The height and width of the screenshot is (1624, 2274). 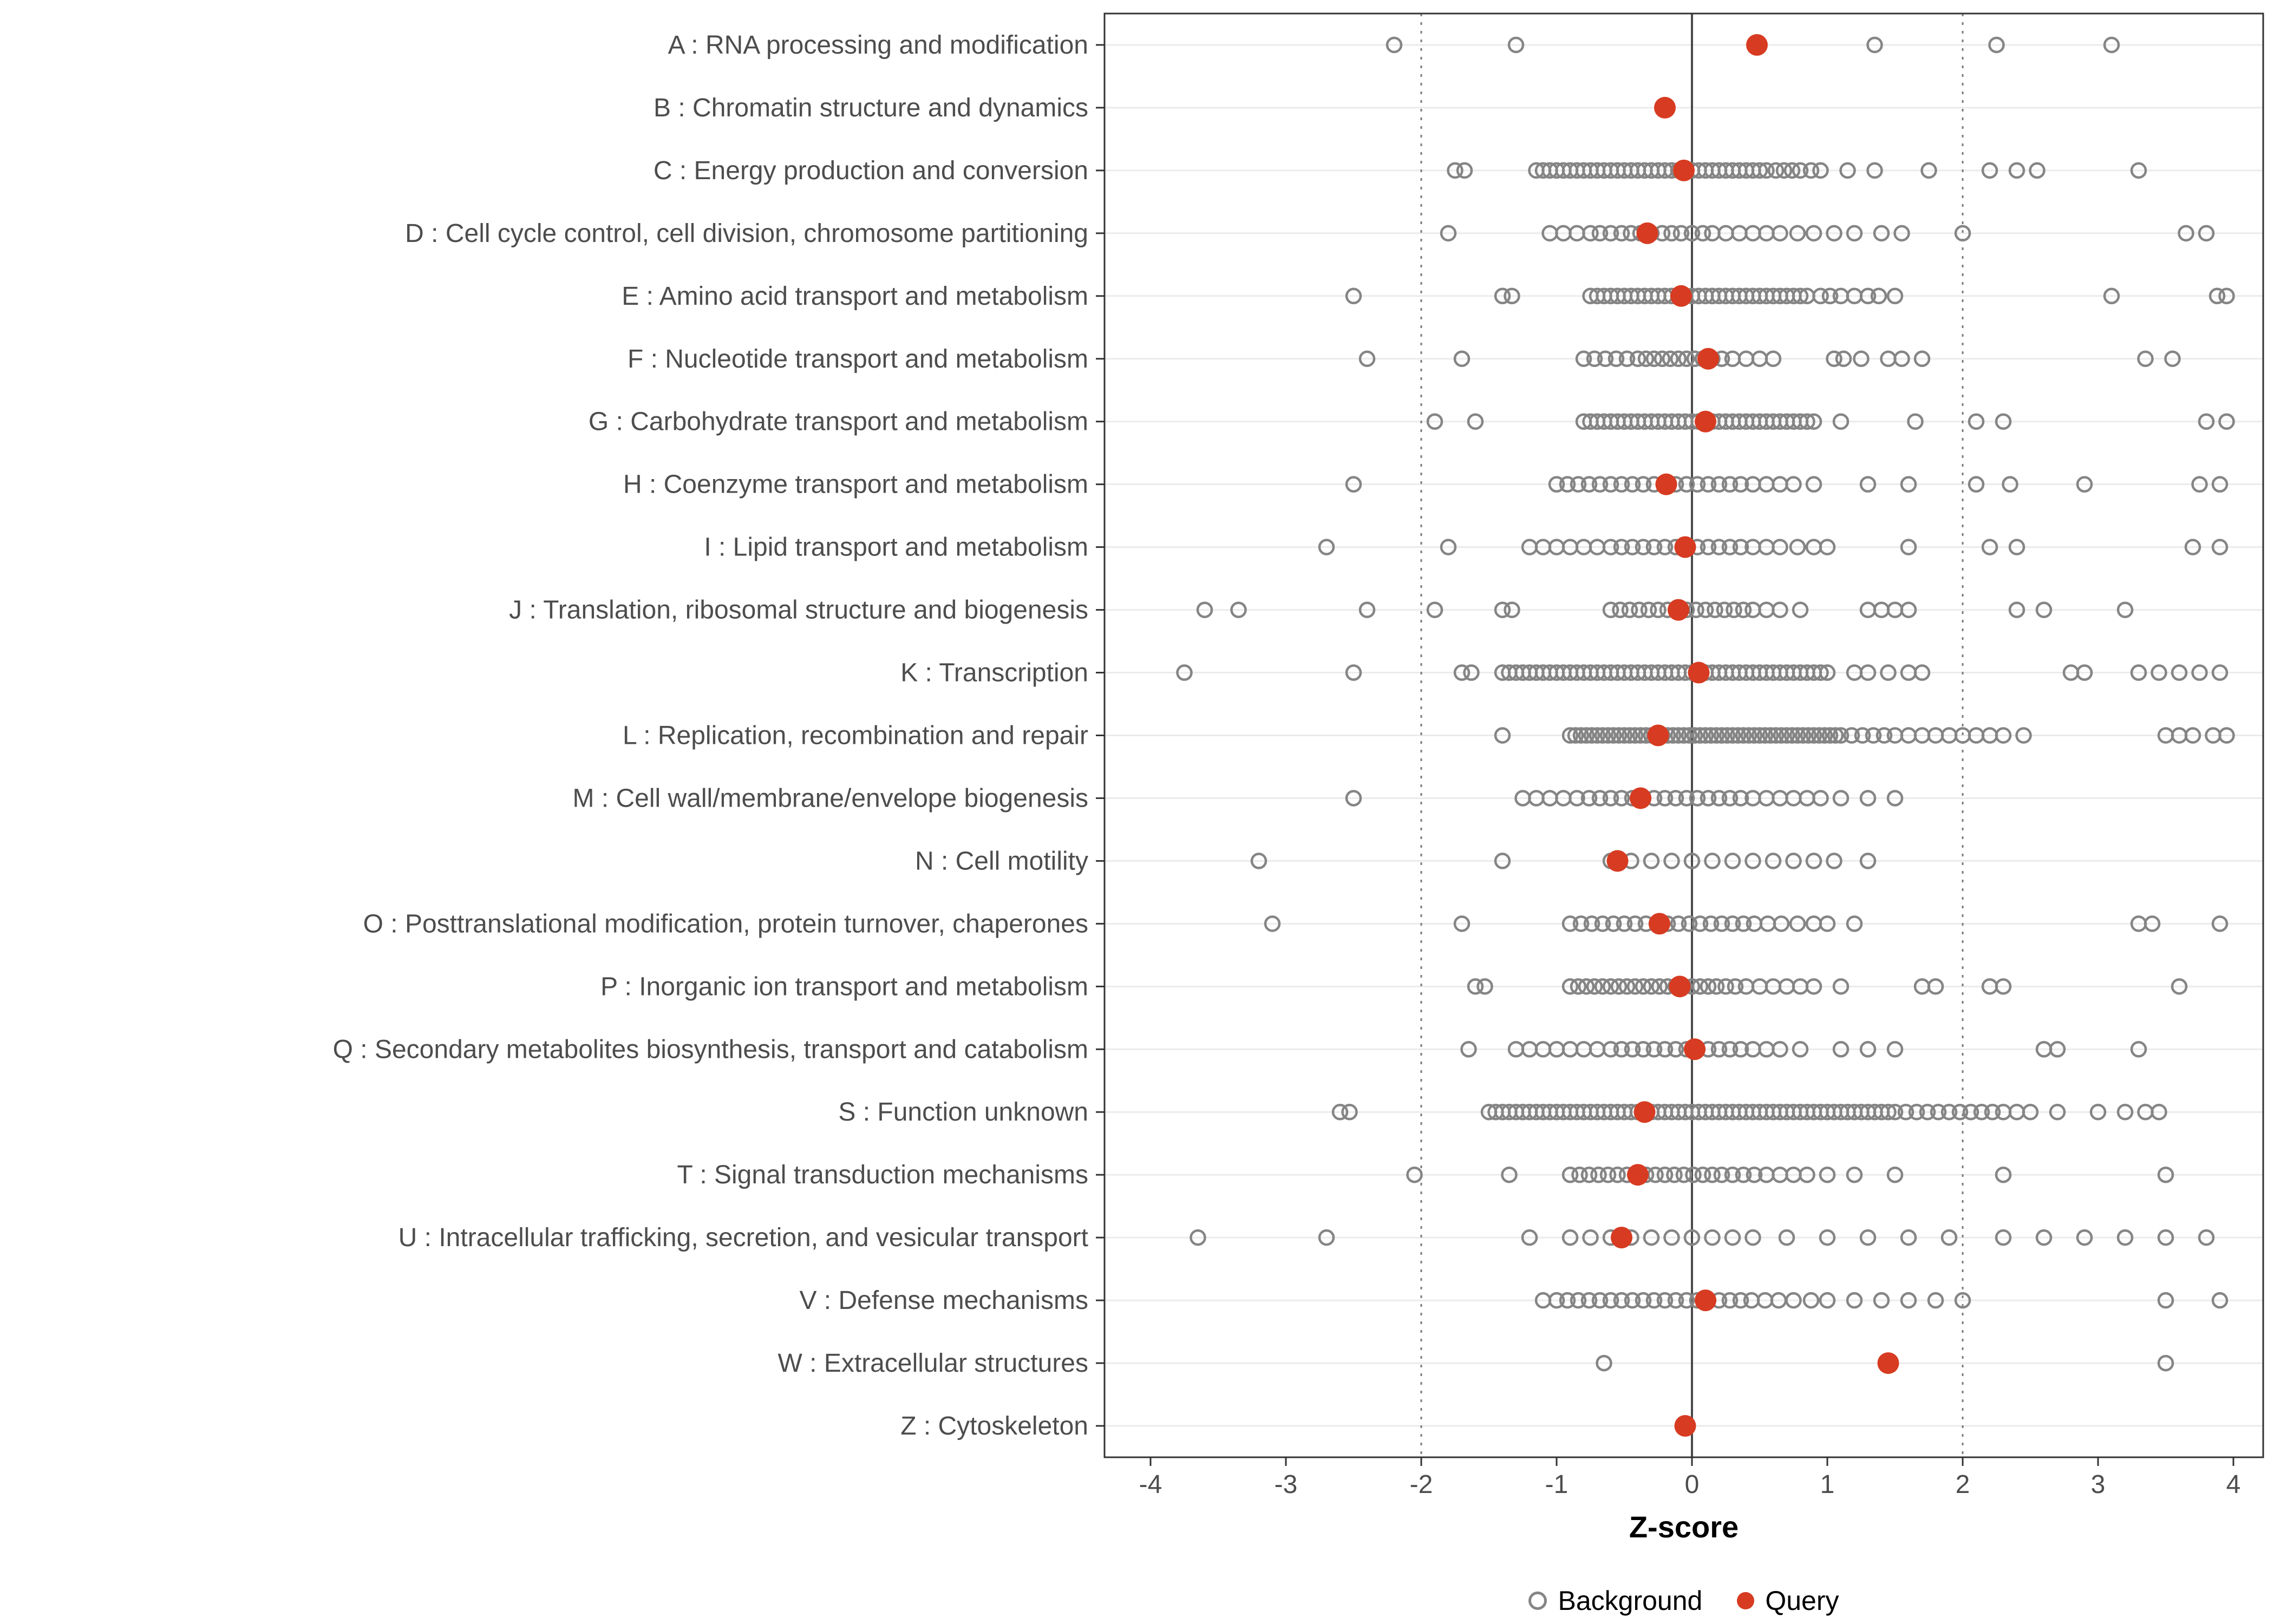 I want to click on category-label: E : Amino acid transport and metabolism, so click(x=855, y=296).